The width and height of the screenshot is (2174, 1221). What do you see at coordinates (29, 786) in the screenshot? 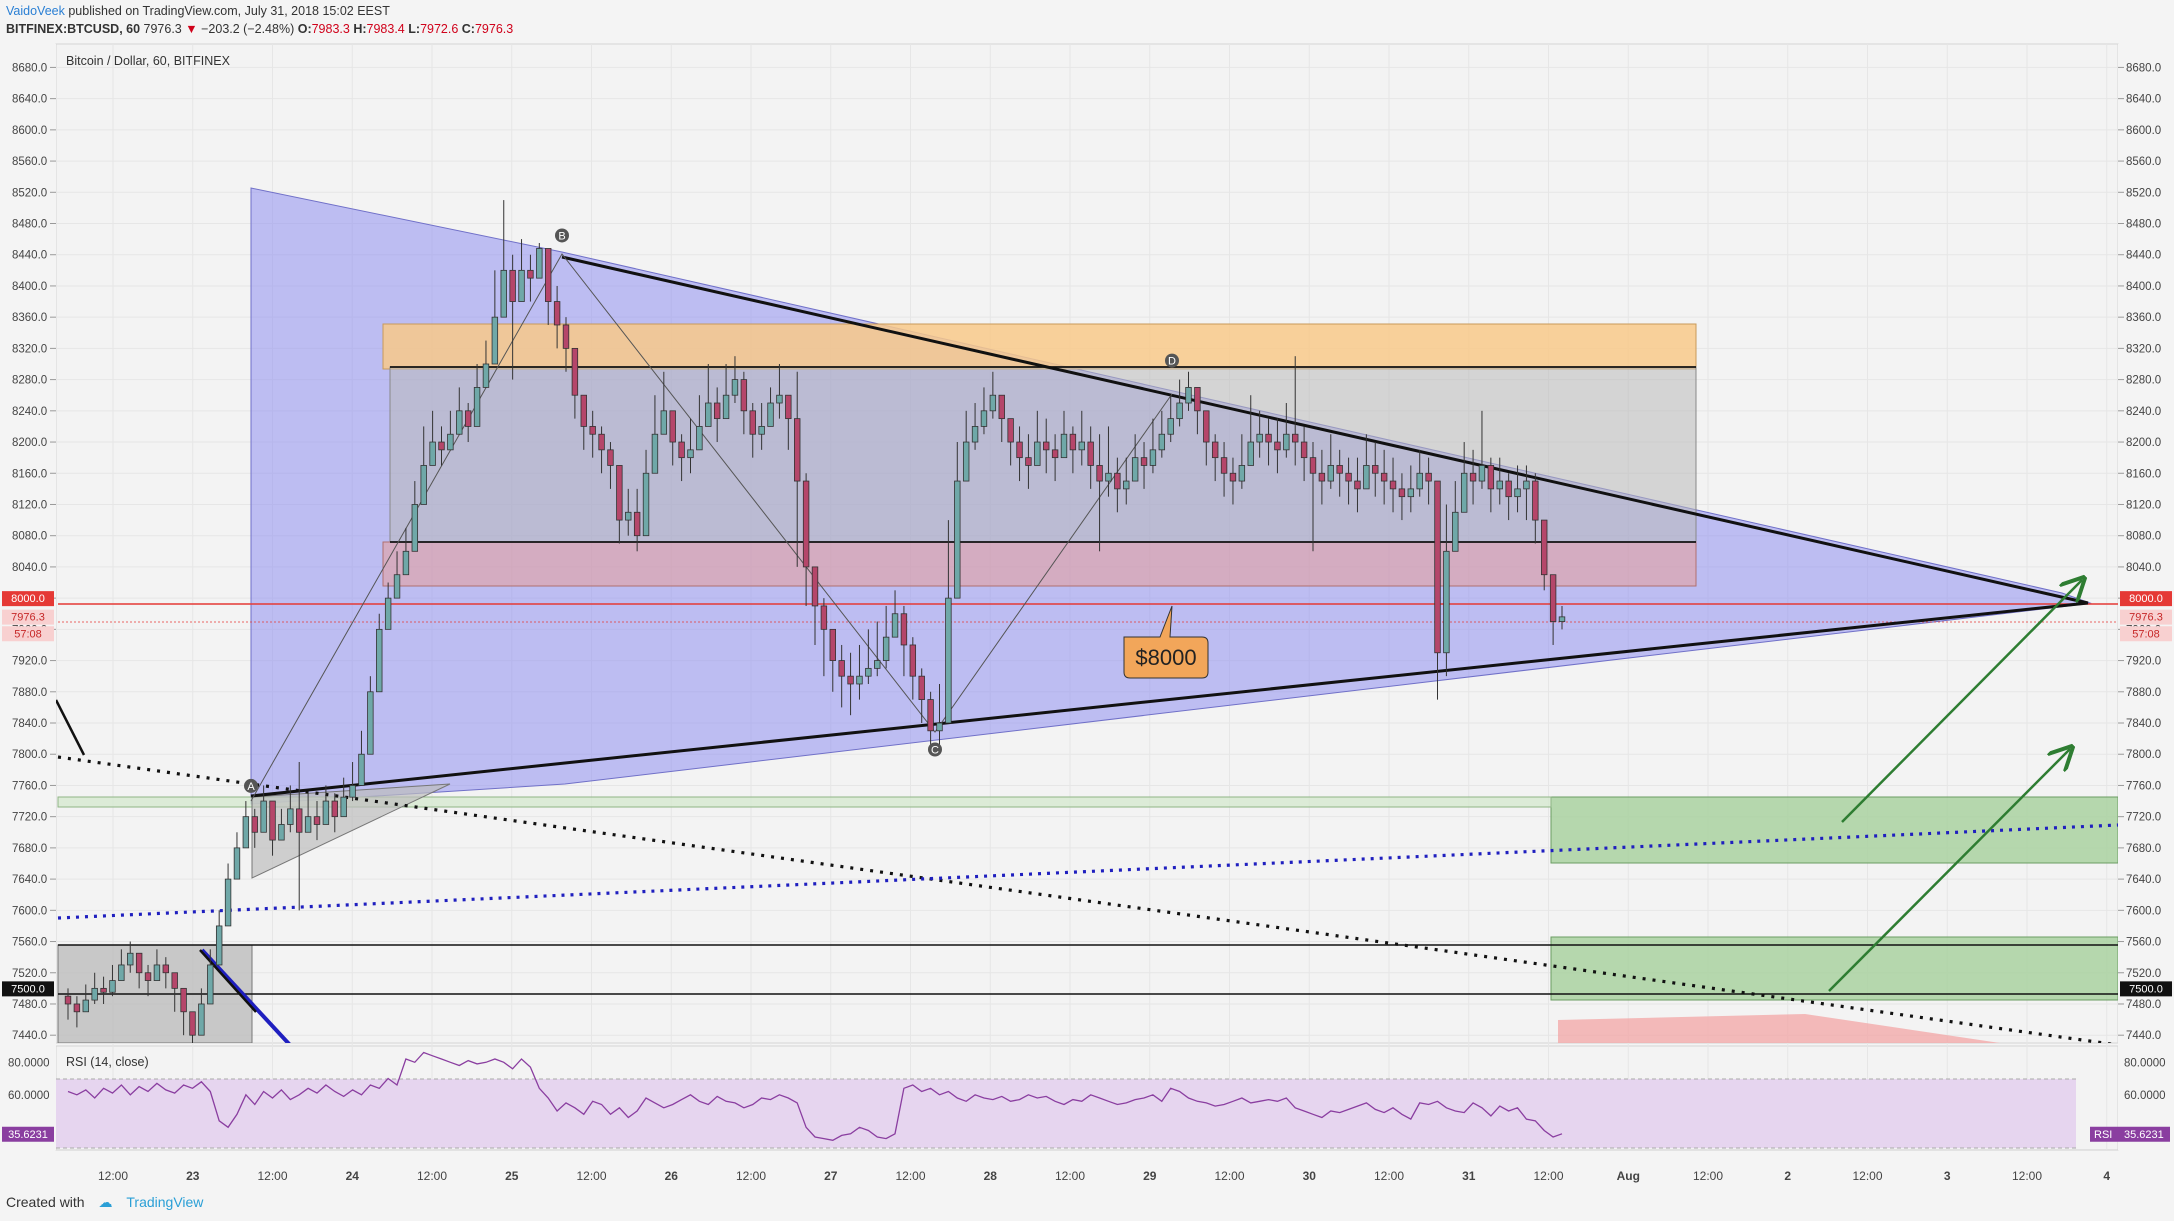
I see `y-tick-left: 7760.0` at bounding box center [29, 786].